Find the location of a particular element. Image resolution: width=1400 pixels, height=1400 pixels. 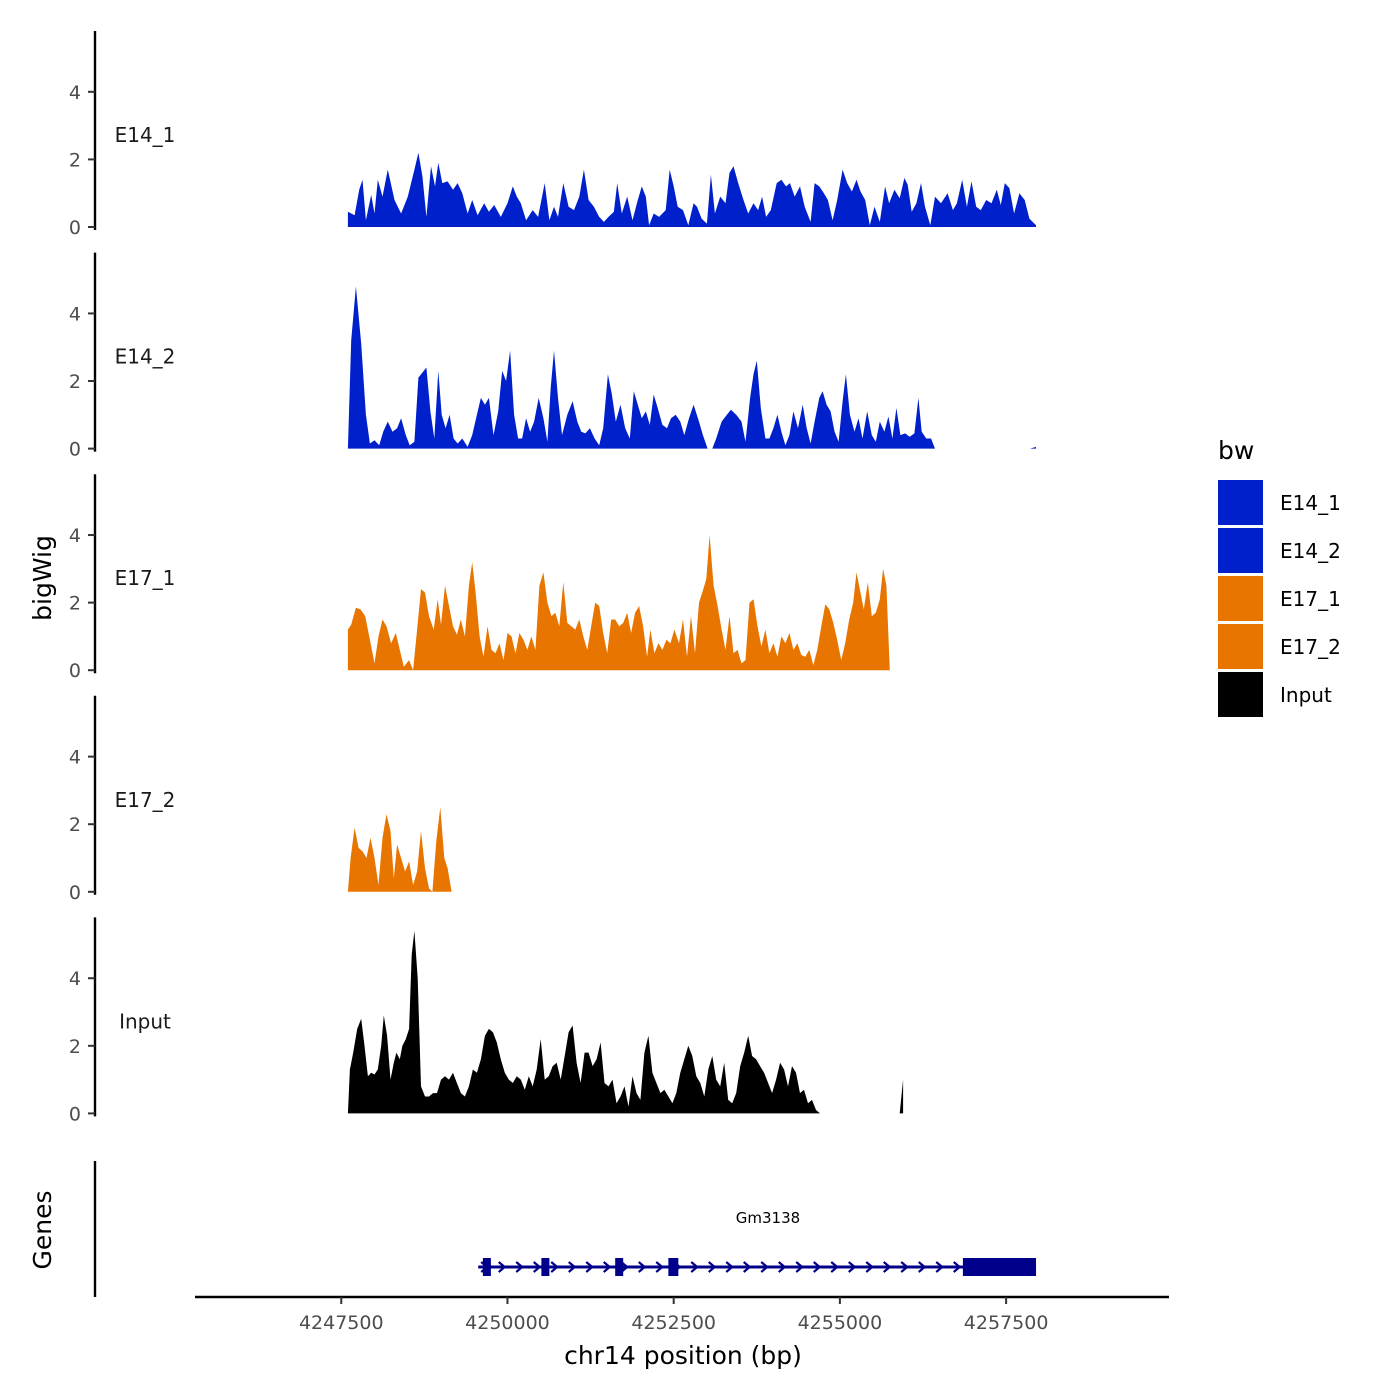

x-tick-label: 4250000 is located at coordinates (507, 1323).